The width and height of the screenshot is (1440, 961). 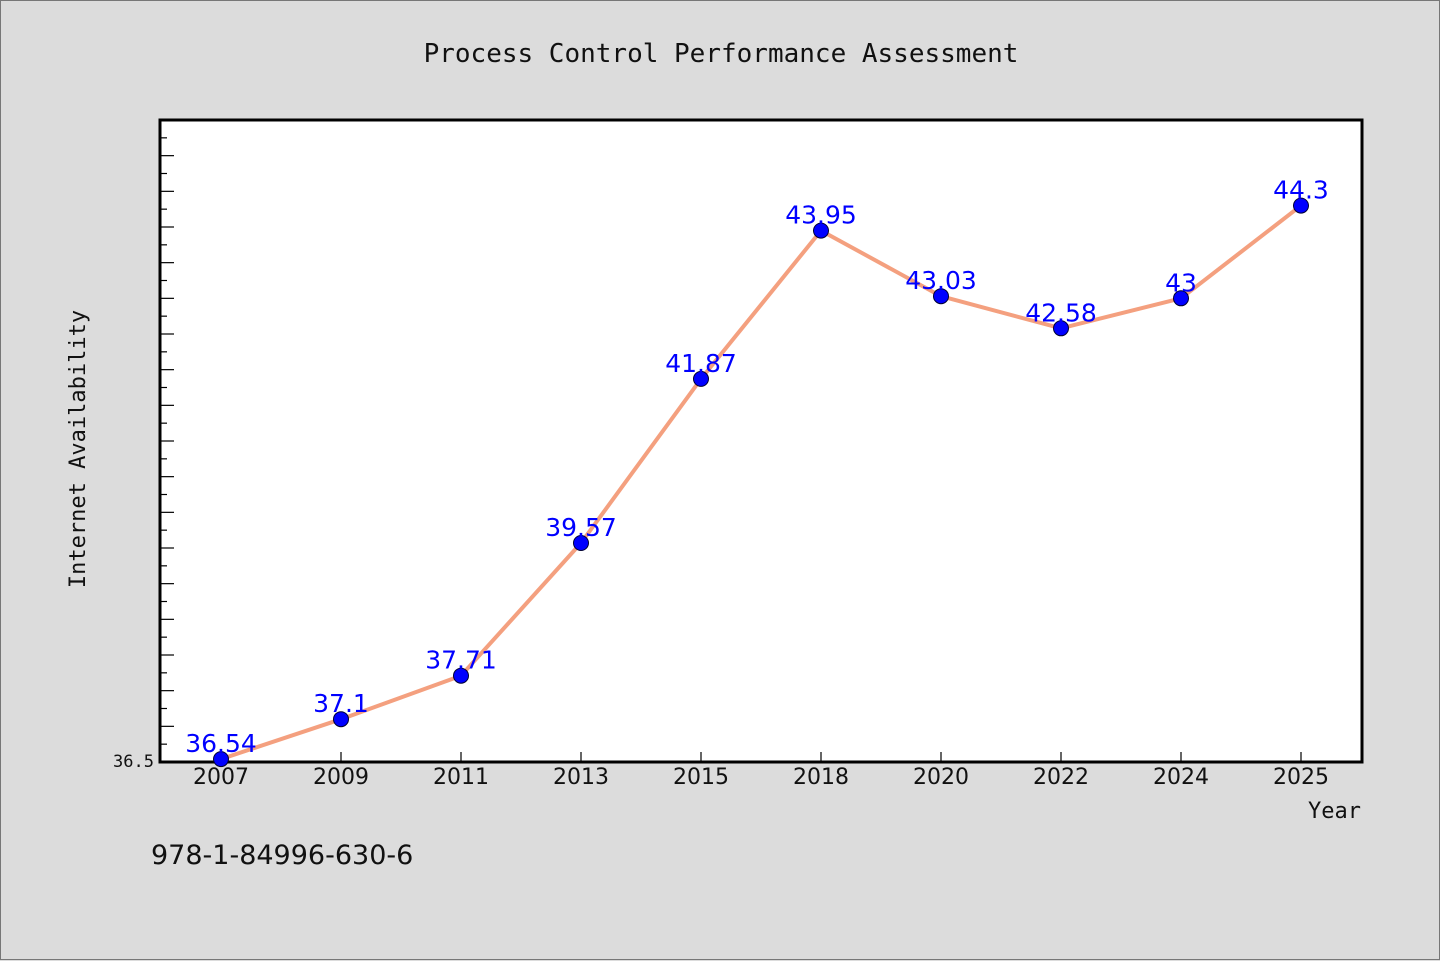 I want to click on data-label: 43, so click(x=1181, y=282).